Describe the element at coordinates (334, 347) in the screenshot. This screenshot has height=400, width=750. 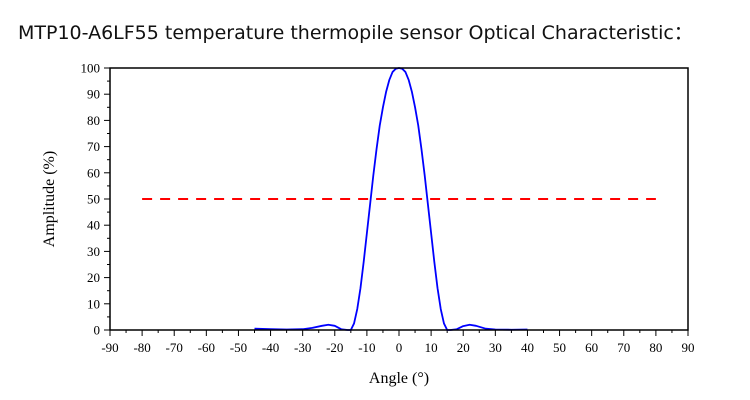
I see `x-tick-label: -20` at that location.